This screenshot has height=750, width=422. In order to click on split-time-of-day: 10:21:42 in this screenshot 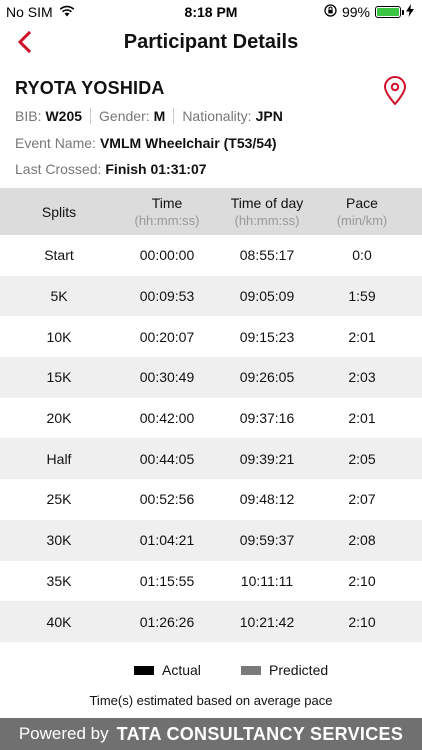, I will do `click(267, 621)`.